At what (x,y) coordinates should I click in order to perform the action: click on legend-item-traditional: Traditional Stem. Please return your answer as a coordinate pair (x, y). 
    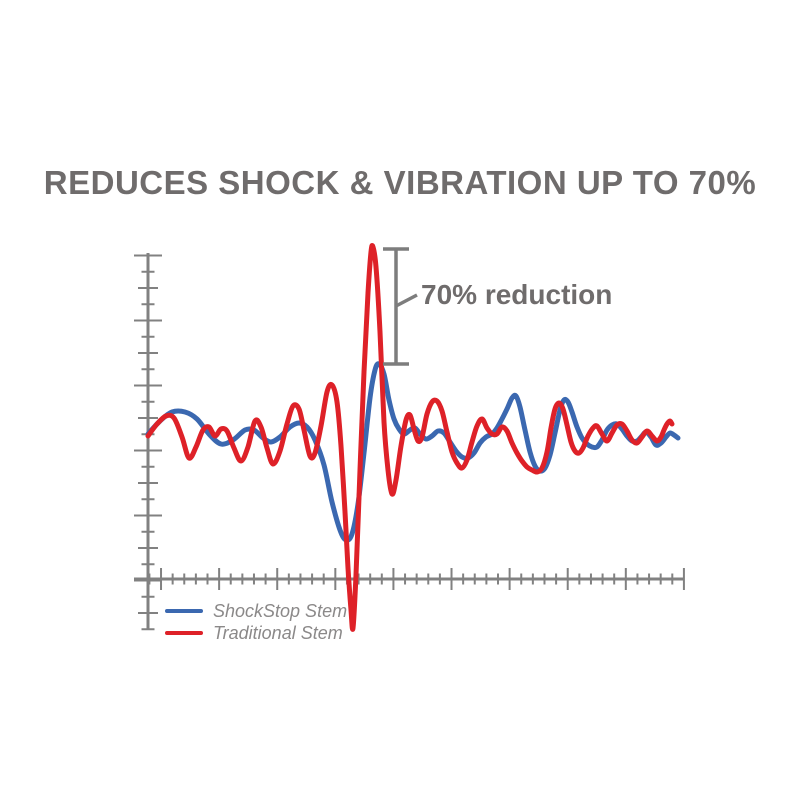
    Looking at the image, I should click on (256, 633).